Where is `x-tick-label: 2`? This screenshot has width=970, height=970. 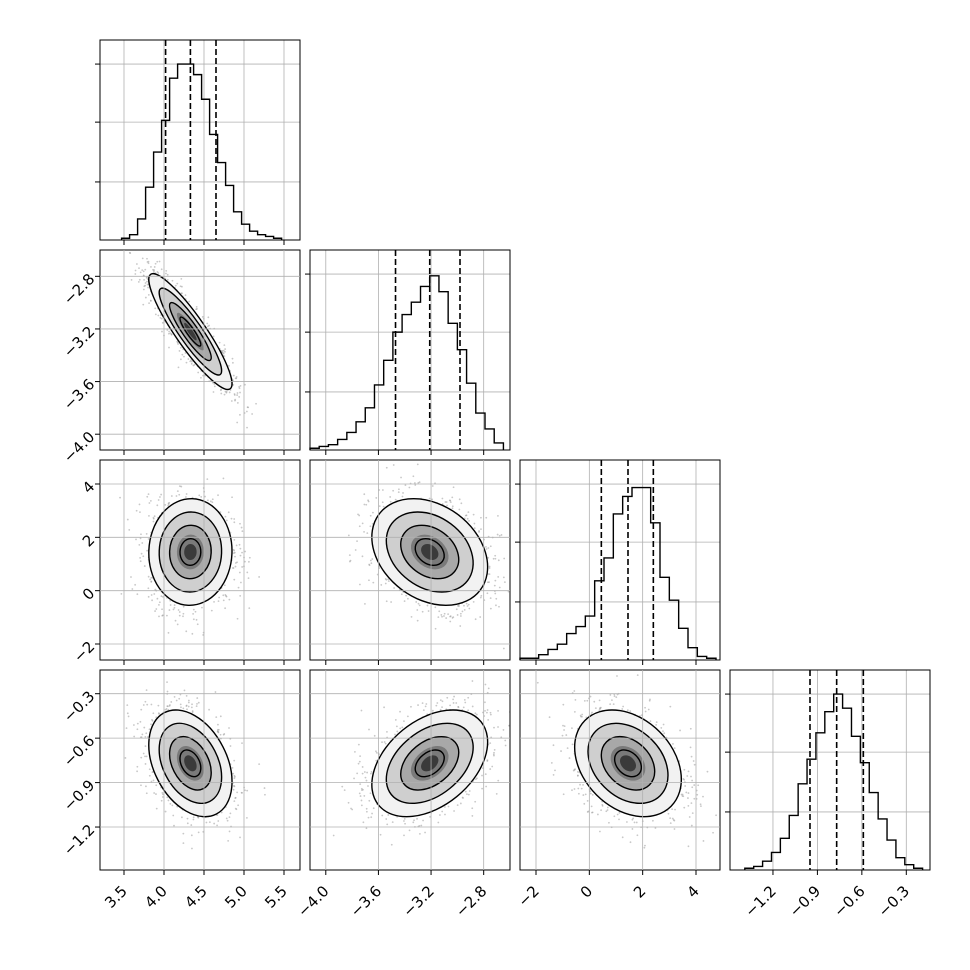 x-tick-label: 2 is located at coordinates (639, 891).